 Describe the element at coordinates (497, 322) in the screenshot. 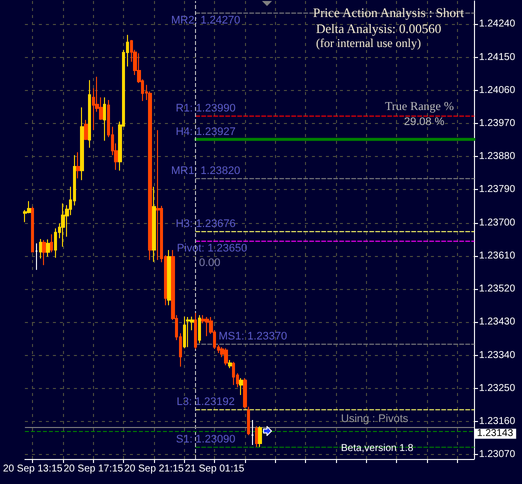

I see `y-tick-label: 1.23430` at that location.